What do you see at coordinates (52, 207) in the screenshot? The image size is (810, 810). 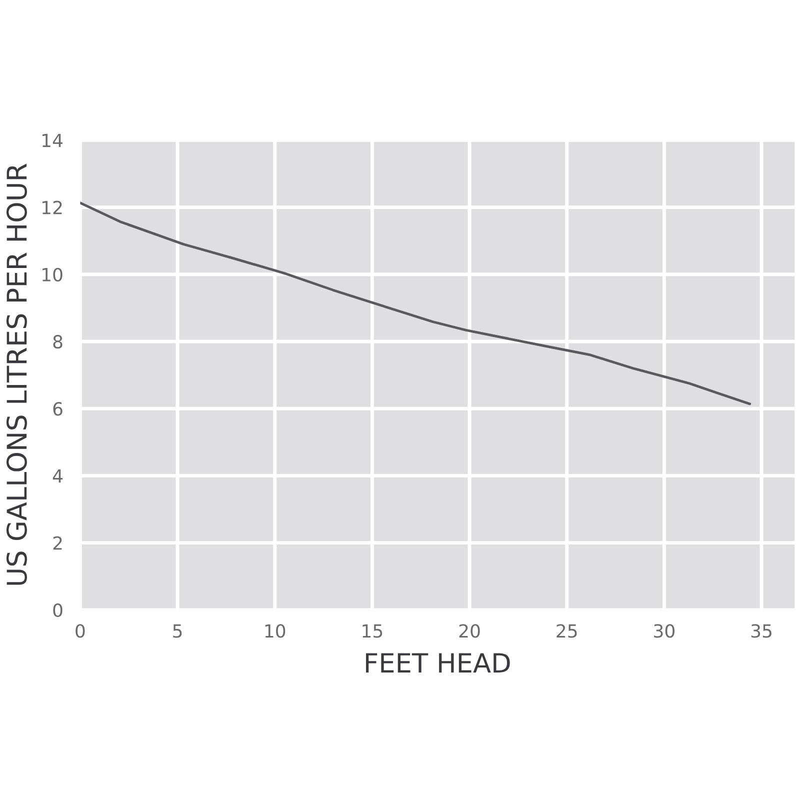 I see `y-tick-label: 12` at bounding box center [52, 207].